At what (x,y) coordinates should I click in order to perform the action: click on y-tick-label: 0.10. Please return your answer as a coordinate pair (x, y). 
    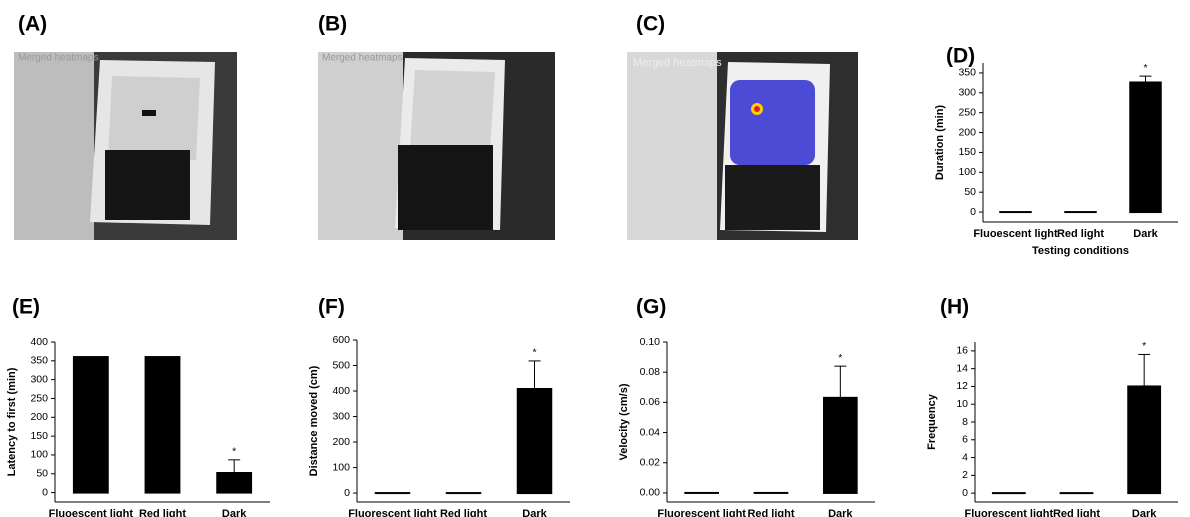
    Looking at the image, I should click on (650, 342).